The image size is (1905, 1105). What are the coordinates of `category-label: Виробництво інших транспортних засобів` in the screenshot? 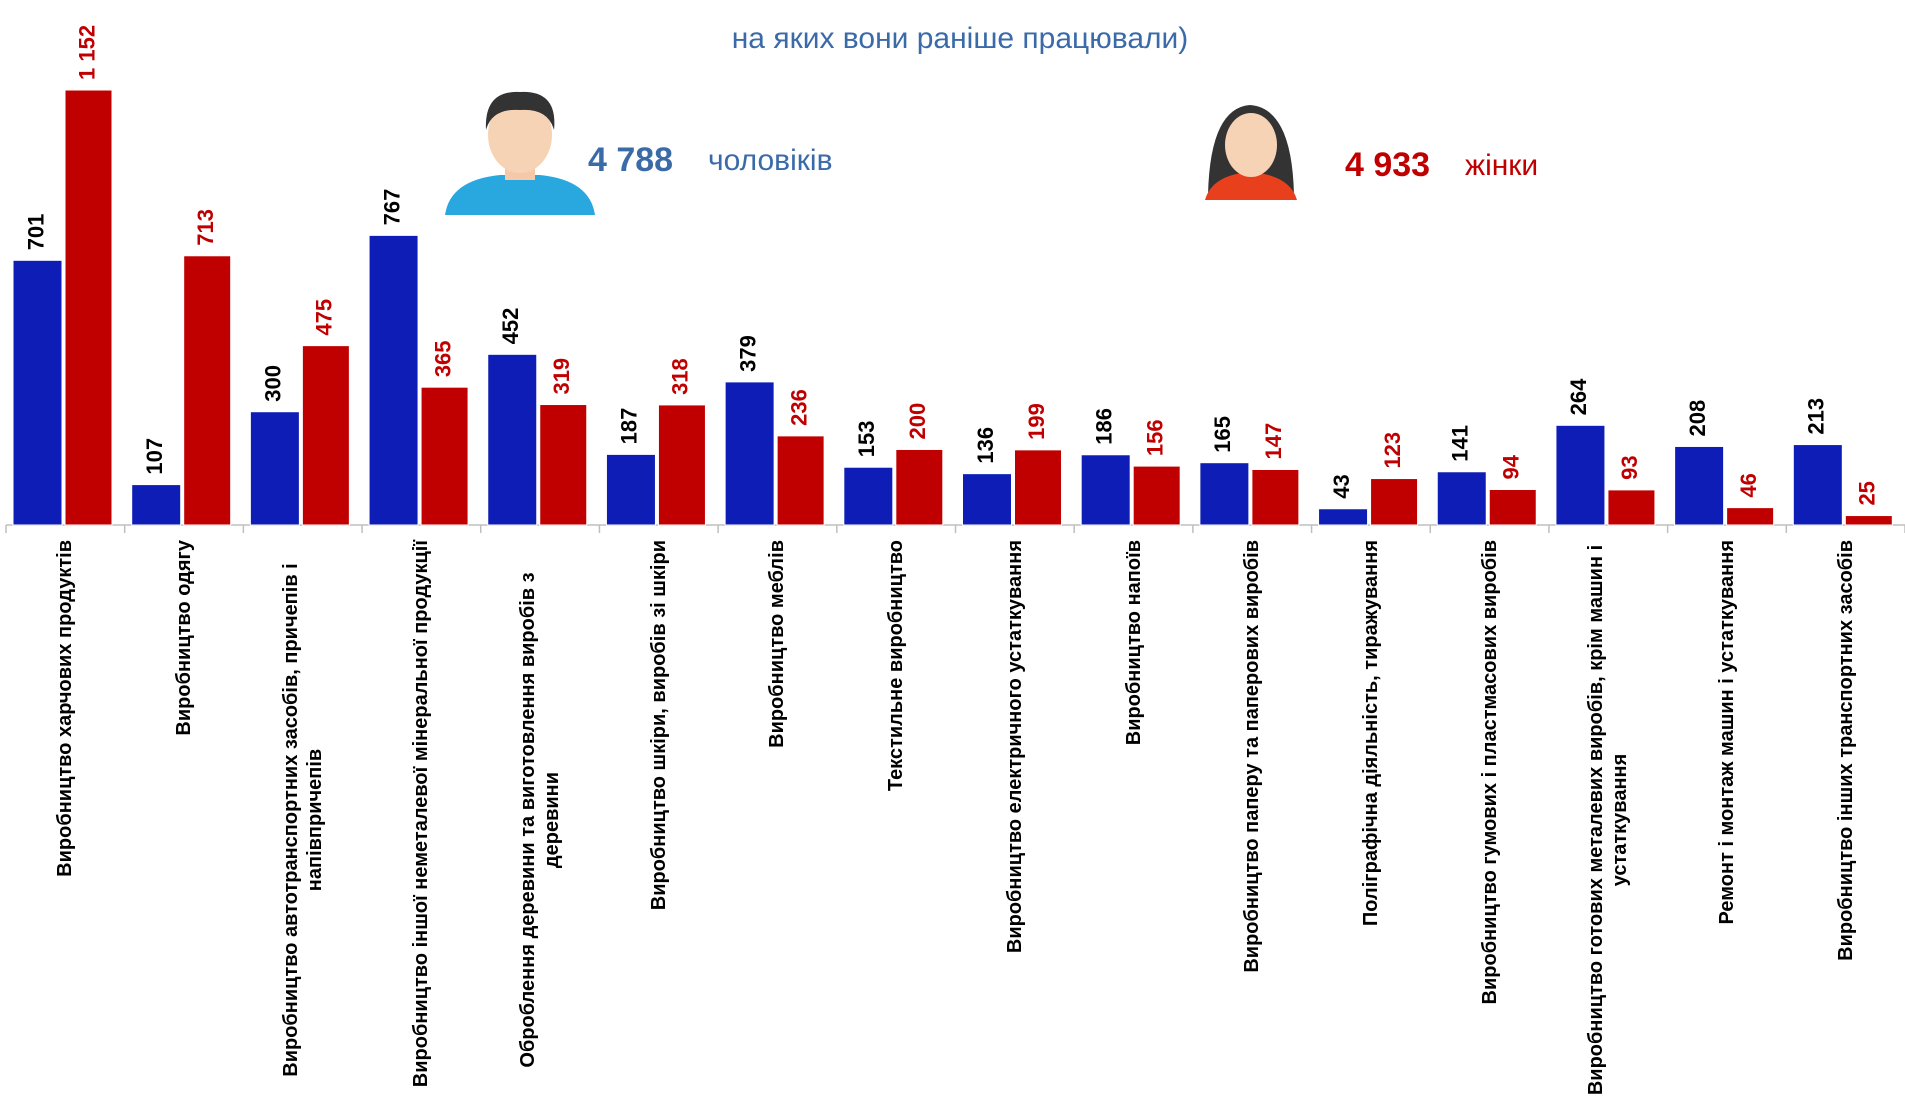 It's located at (1845, 750).